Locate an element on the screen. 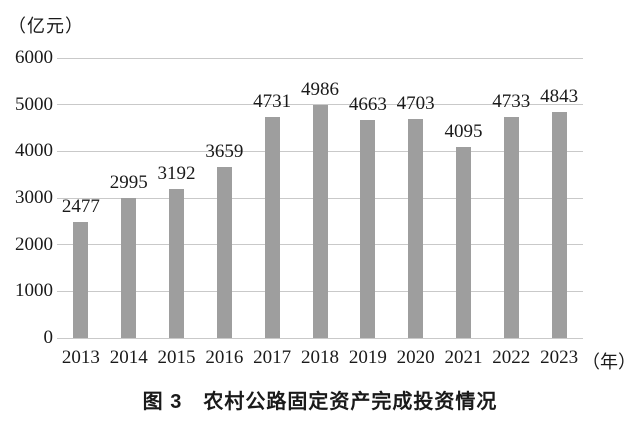 The height and width of the screenshot is (425, 640). y-axis-tick-3000: 3000 is located at coordinates (34, 197).